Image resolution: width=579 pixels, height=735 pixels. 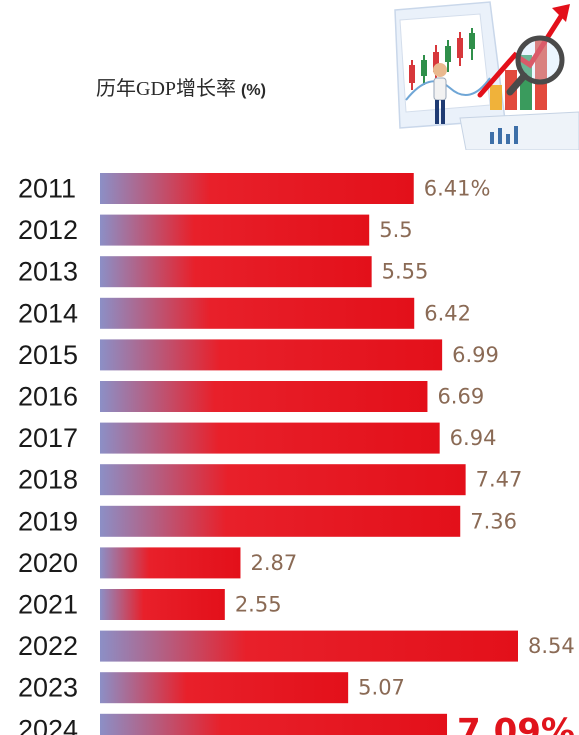 What do you see at coordinates (224, 688) in the screenshot?
I see `bar-2023` at bounding box center [224, 688].